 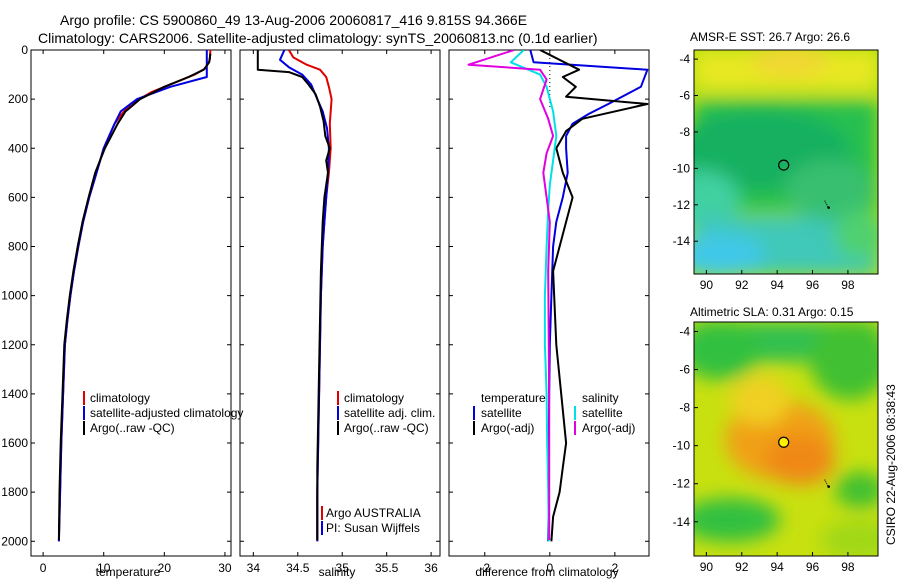 I want to click on x-tick-label: 30, so click(x=225, y=568).